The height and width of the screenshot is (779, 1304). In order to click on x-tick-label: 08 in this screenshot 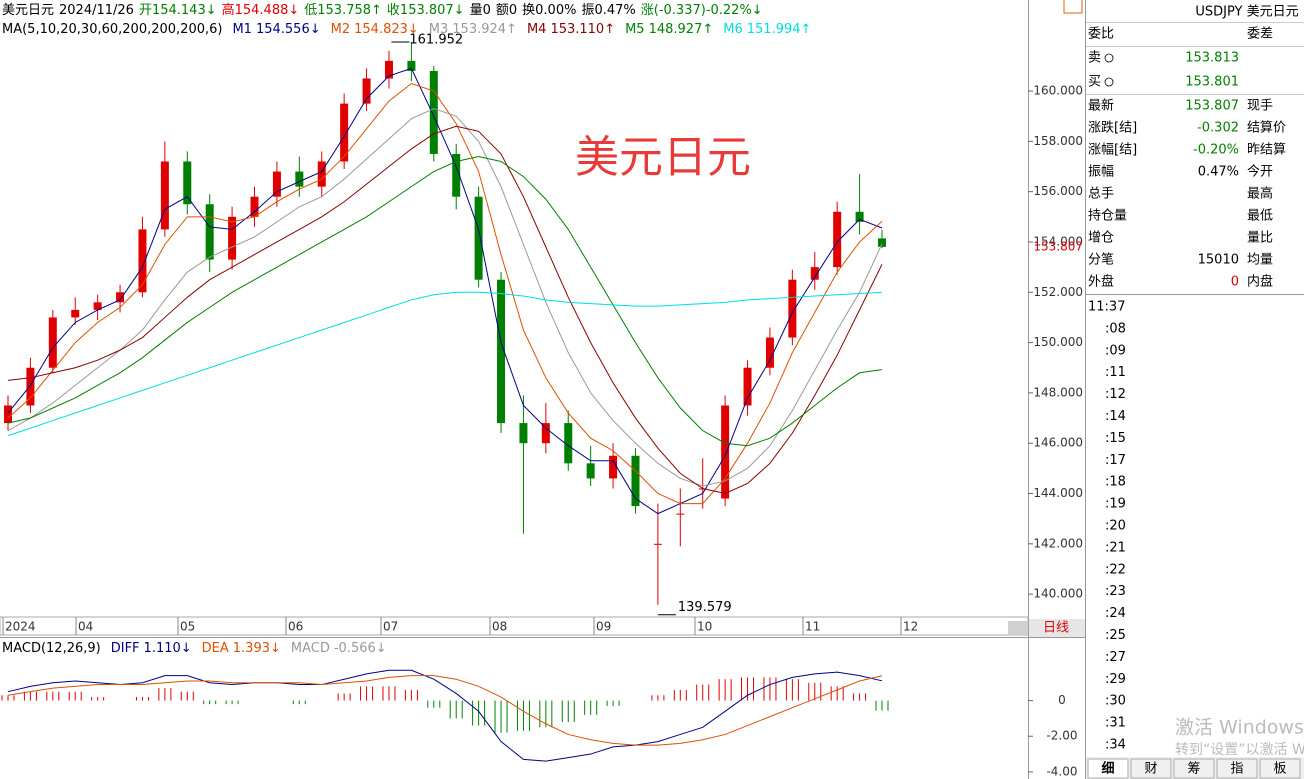, I will do `click(499, 627)`.